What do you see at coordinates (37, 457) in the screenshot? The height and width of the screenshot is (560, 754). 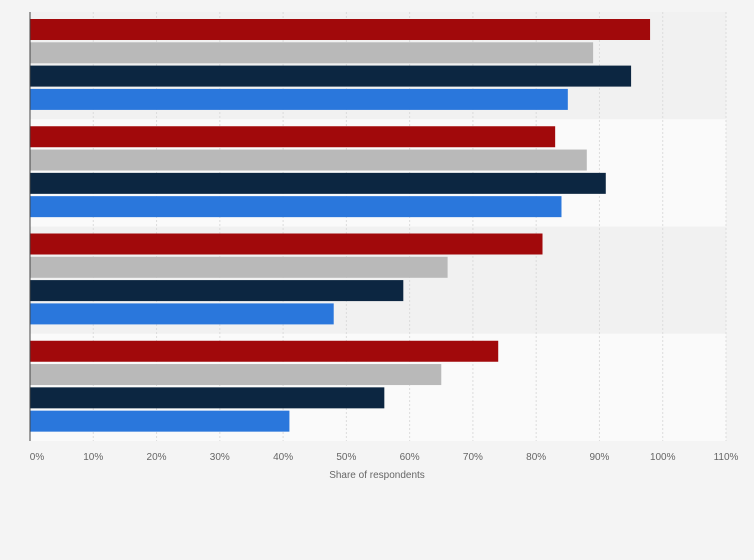 I see `x-tick-label: 0%` at bounding box center [37, 457].